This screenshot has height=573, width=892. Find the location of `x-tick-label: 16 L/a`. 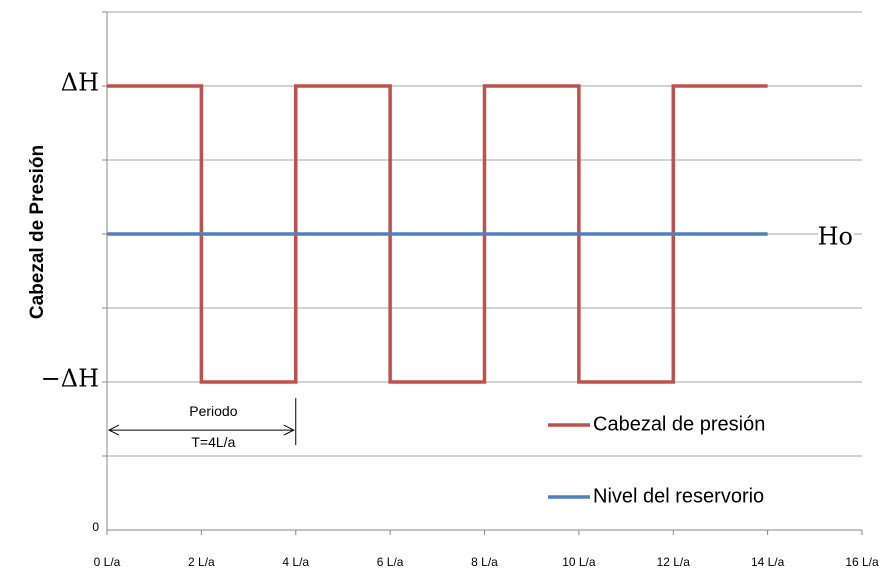

x-tick-label: 16 L/a is located at coordinates (862, 562).